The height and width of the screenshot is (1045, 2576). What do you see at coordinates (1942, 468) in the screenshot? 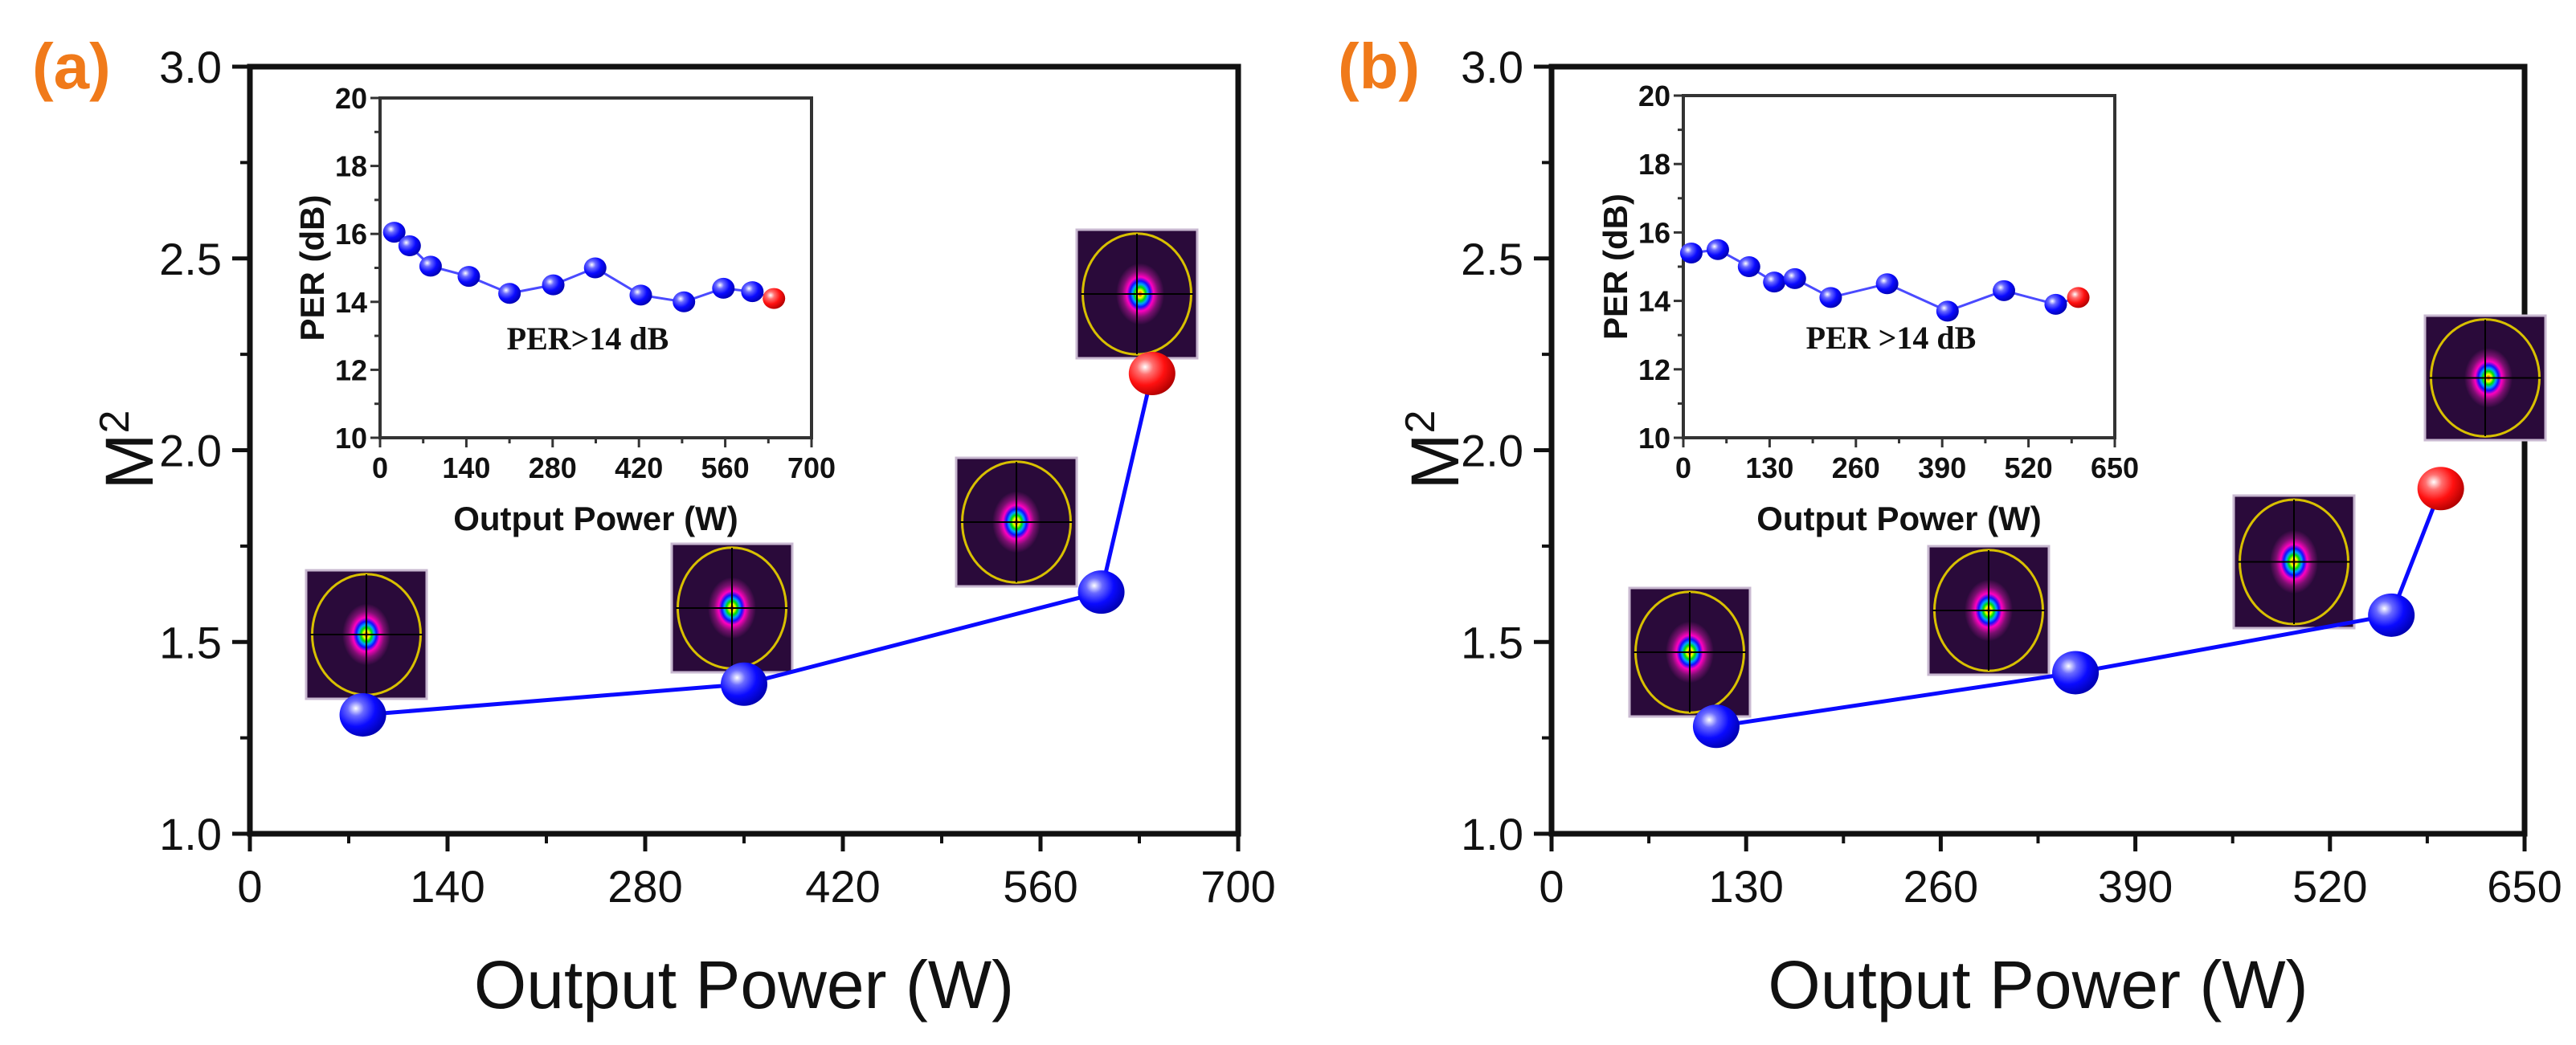
I see `inset-x-tick-label: 390` at bounding box center [1942, 468].